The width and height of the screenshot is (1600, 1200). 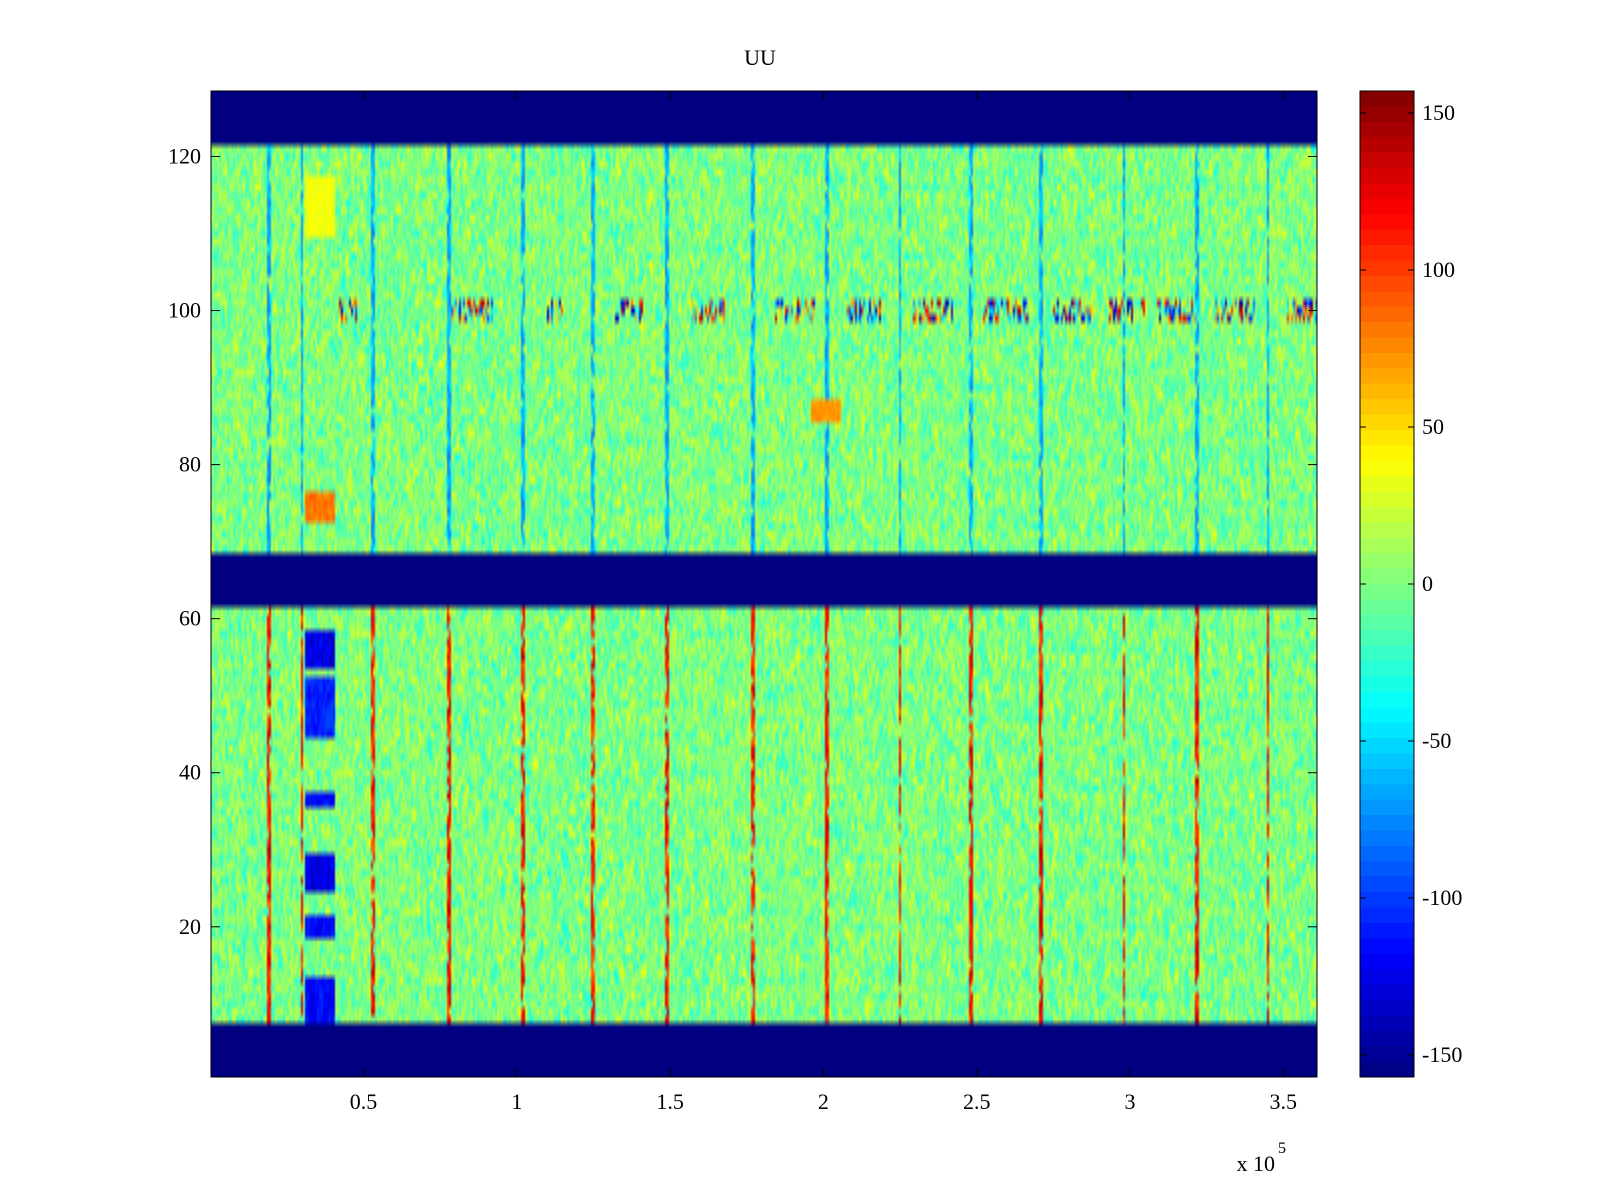 What do you see at coordinates (823, 1101) in the screenshot?
I see `x-tick-label: 2` at bounding box center [823, 1101].